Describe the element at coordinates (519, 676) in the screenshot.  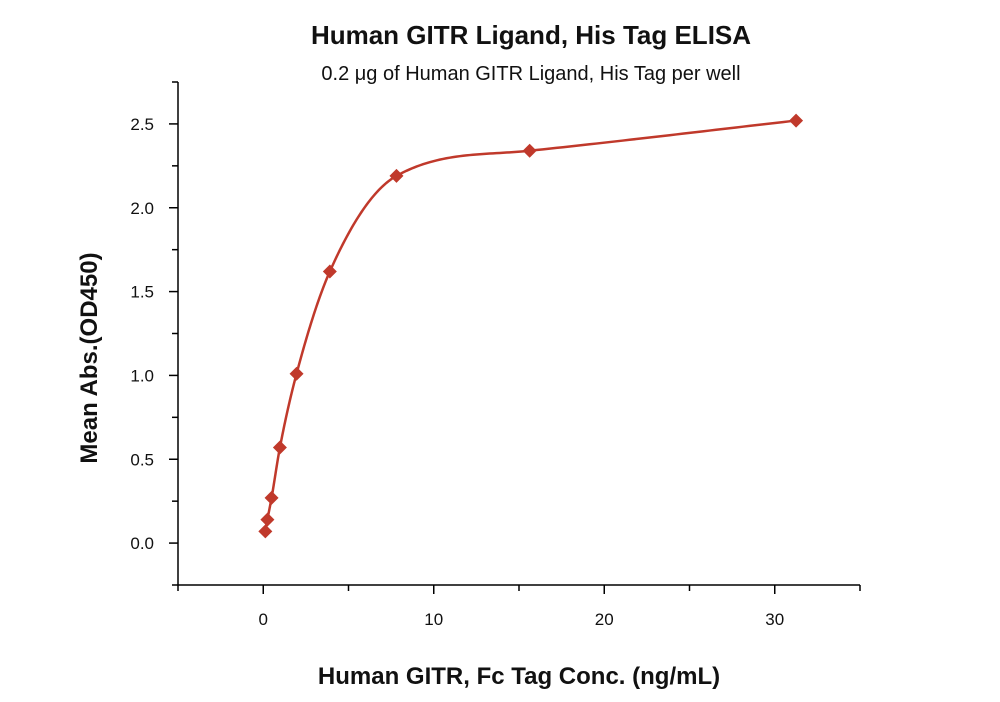
I see `x-axis-label: Human GITR, Fc Tag Conc. (ng/mL)` at that location.